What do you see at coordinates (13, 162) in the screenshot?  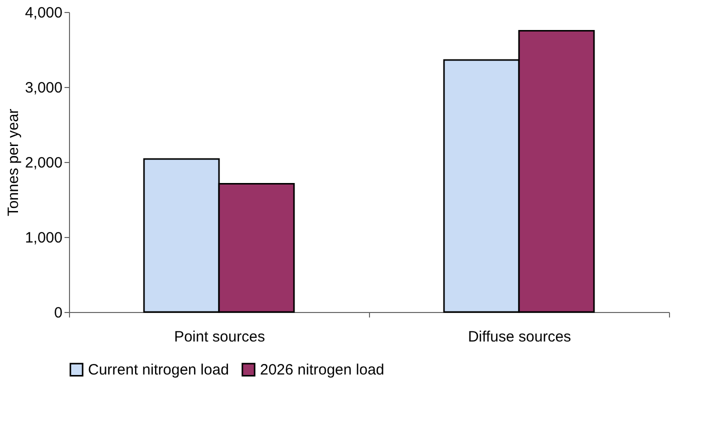 I see `y-axis-title: Tonnes per year` at bounding box center [13, 162].